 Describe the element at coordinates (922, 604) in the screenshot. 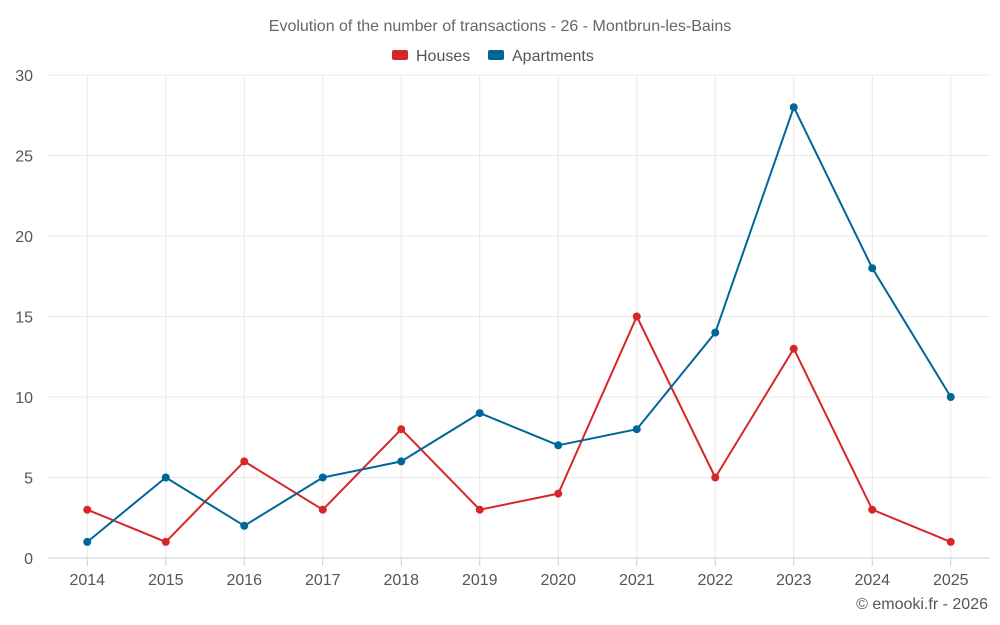

I see `credit-text: © emooki.fr - 2026` at that location.